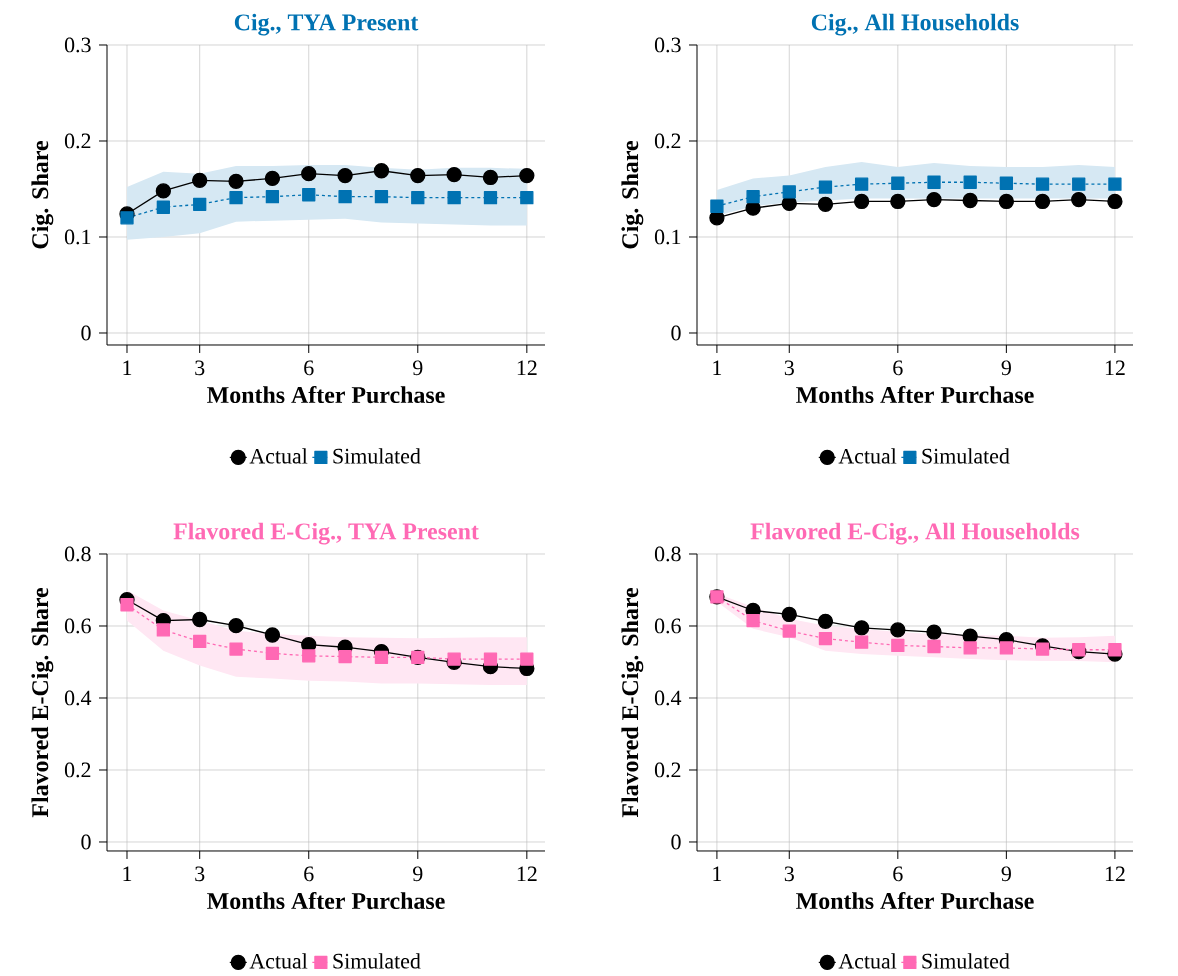 The image size is (1178, 976). Describe the element at coordinates (326, 533) in the screenshot. I see `chart-title: Flavored E-Cig., TYA Present` at that location.